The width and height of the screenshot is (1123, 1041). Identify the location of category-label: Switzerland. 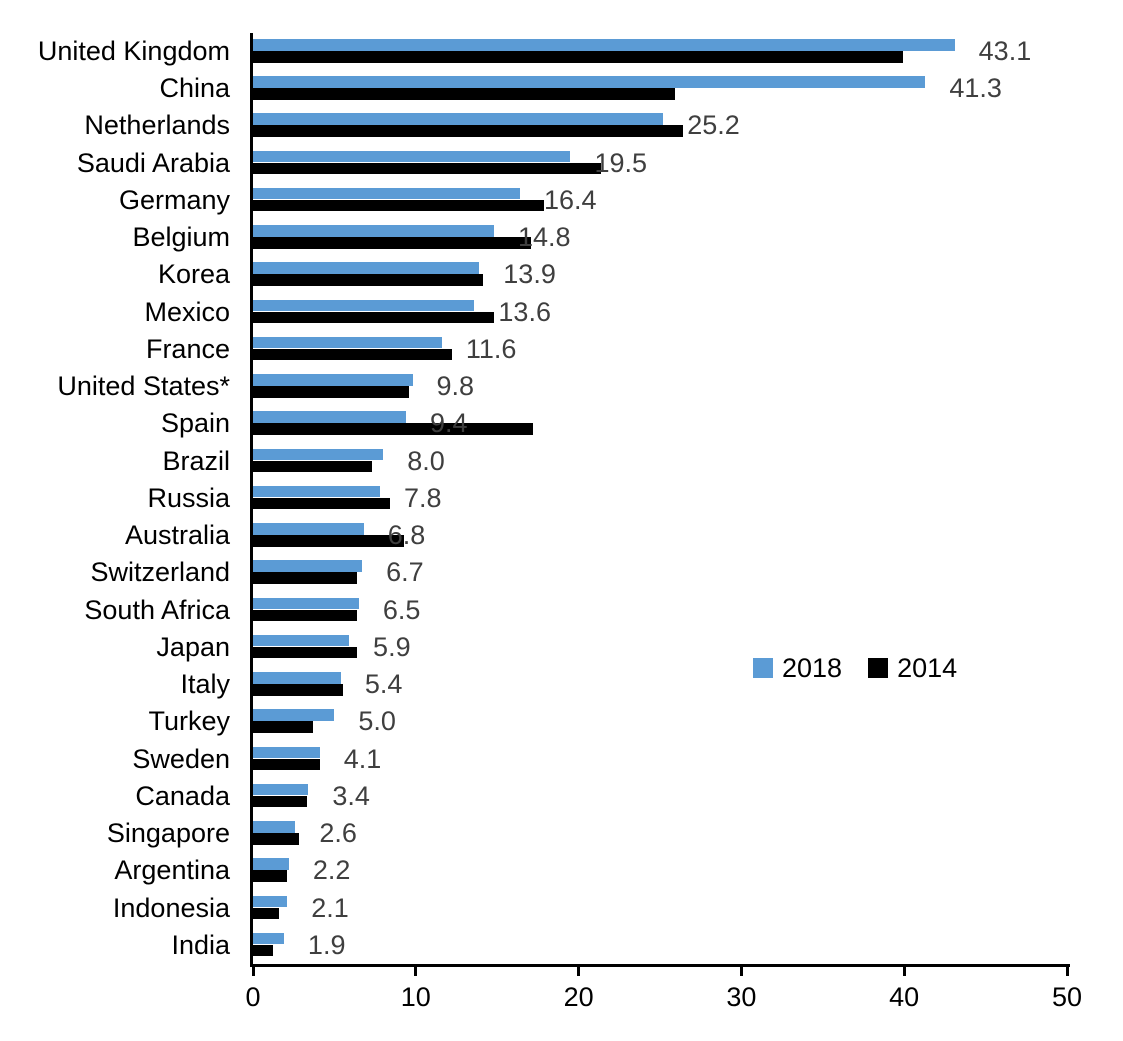
(160, 572).